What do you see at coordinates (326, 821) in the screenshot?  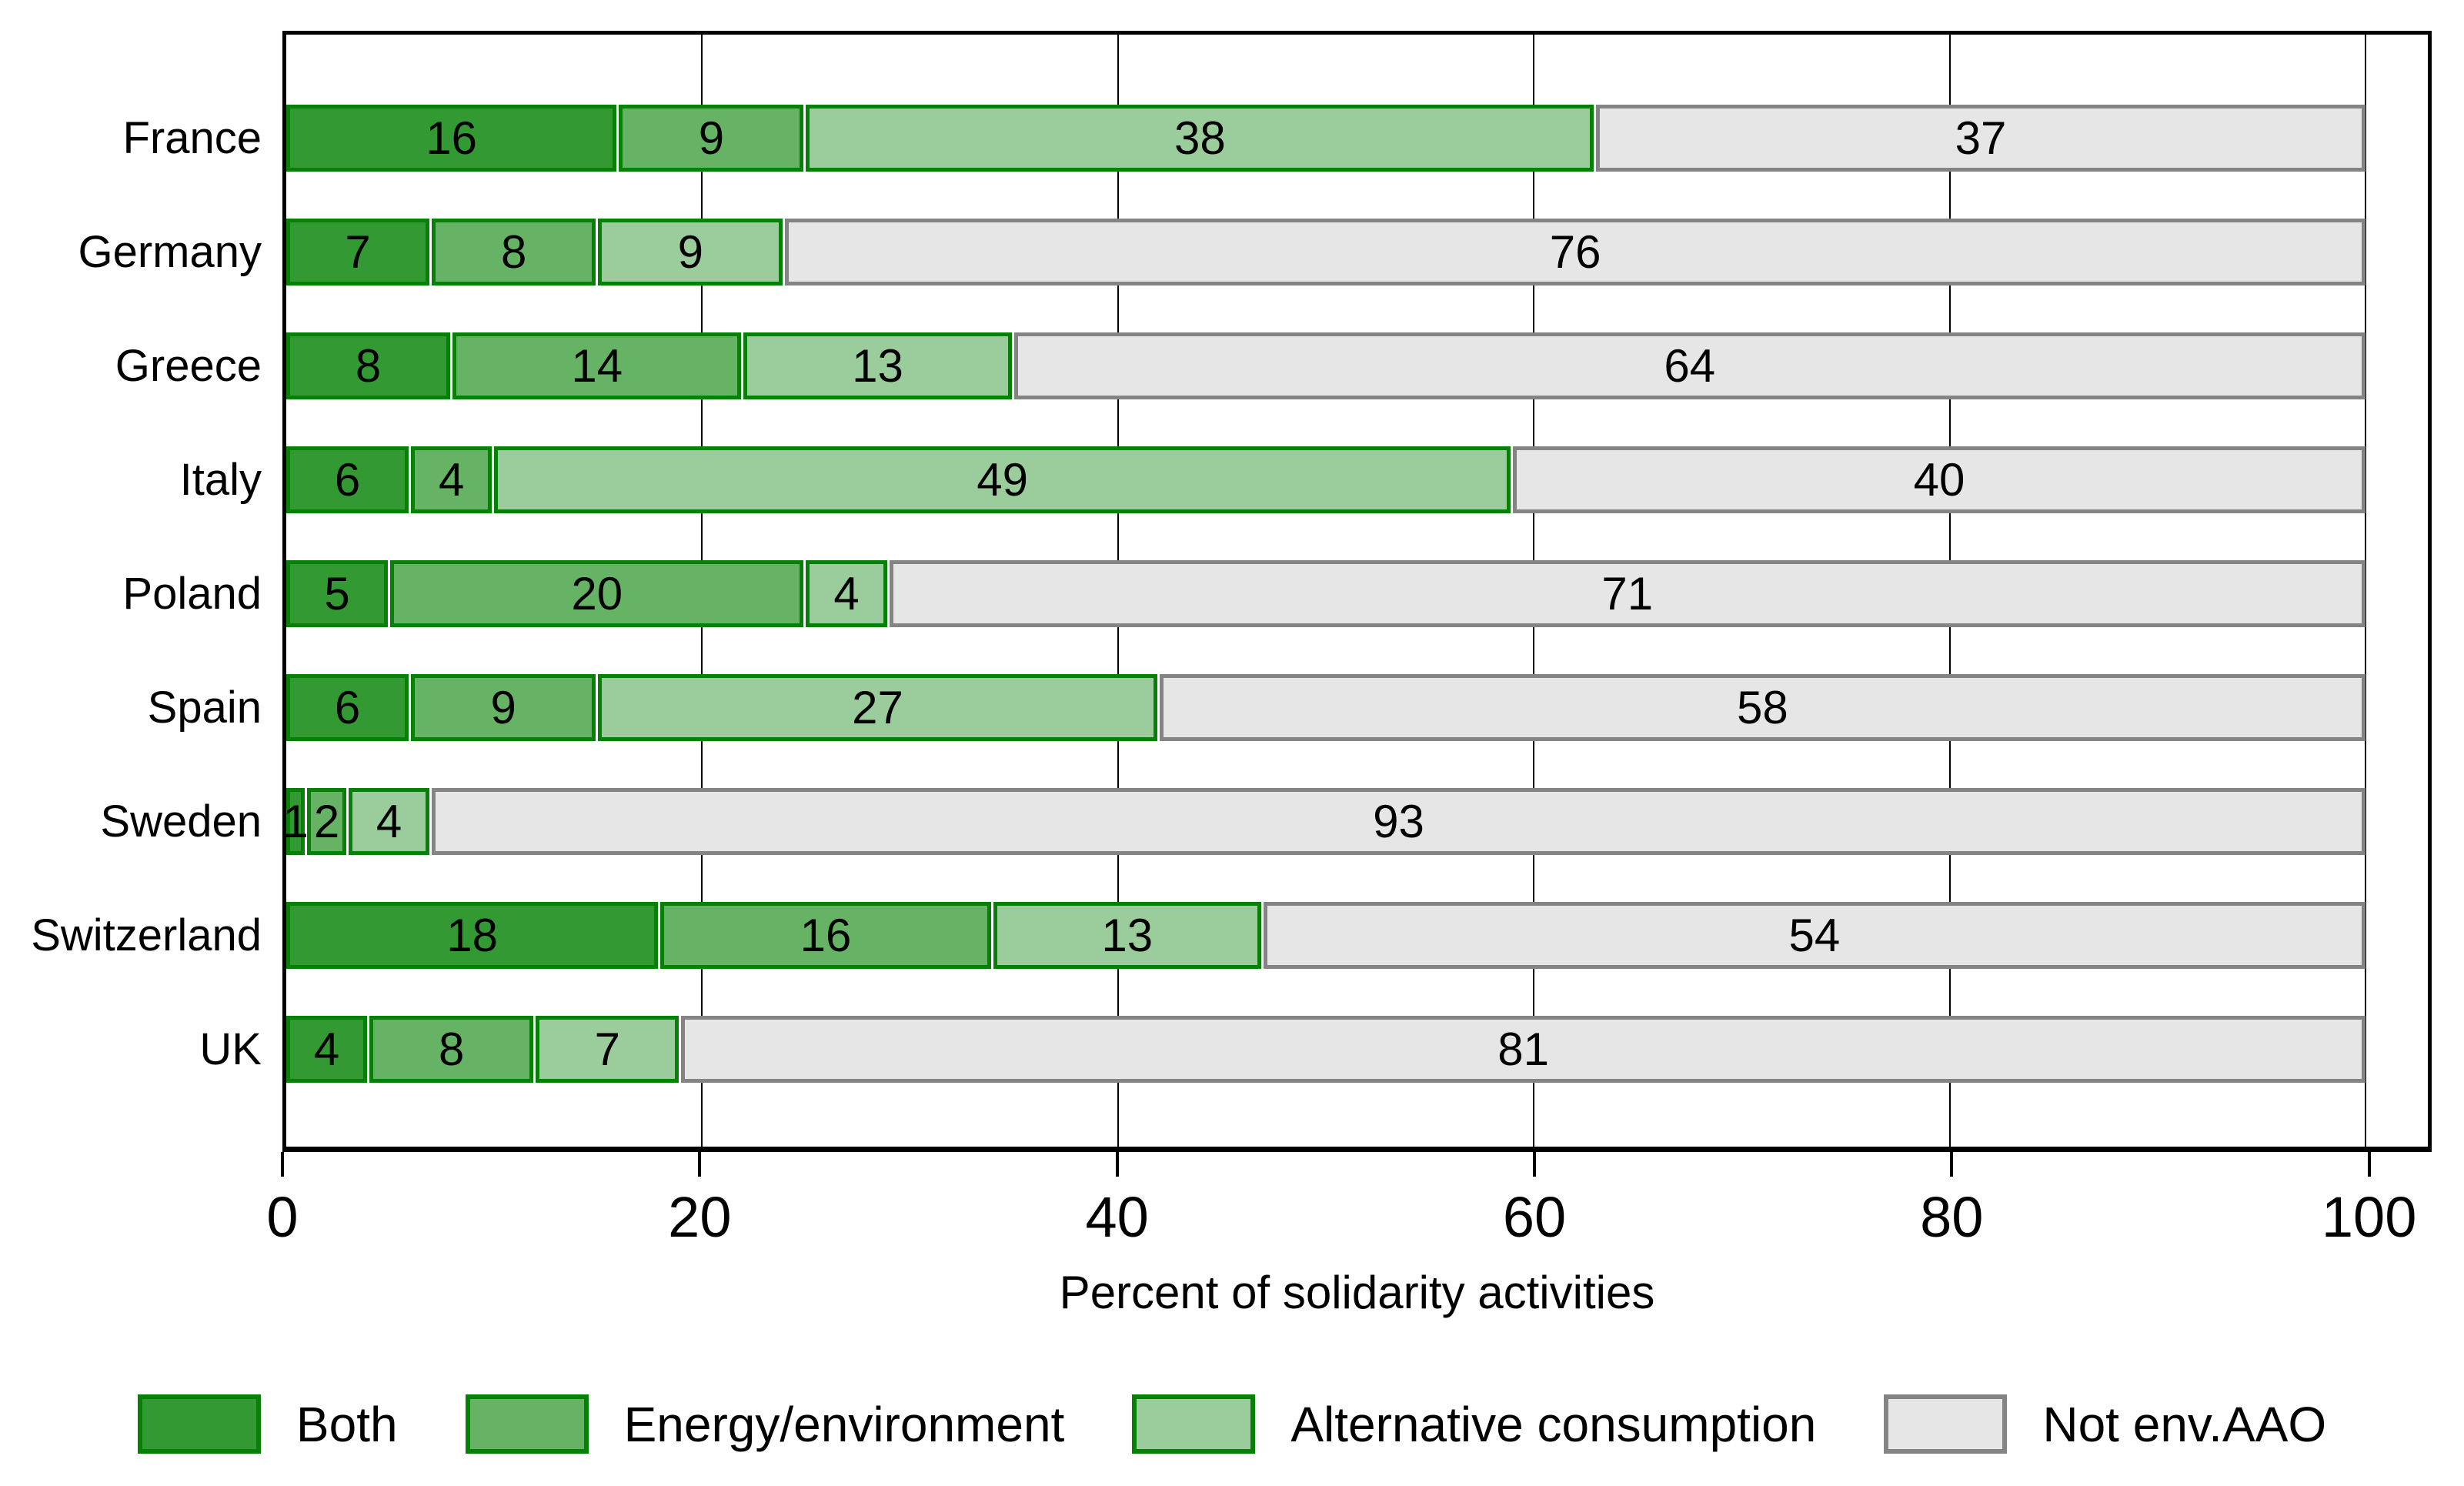 I see `value-label-sweden-energy-environment: 2` at bounding box center [326, 821].